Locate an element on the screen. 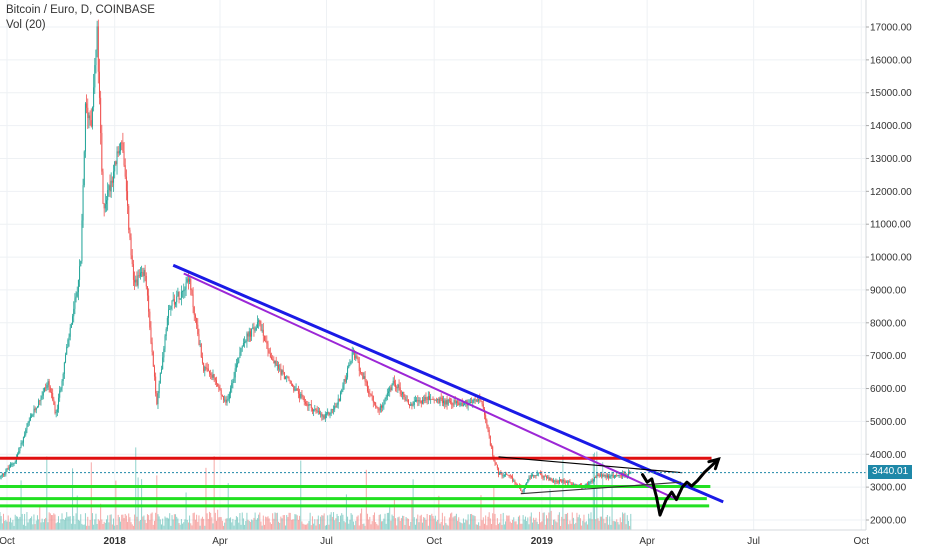  price-tick-label: 6000.00 is located at coordinates (888, 389).